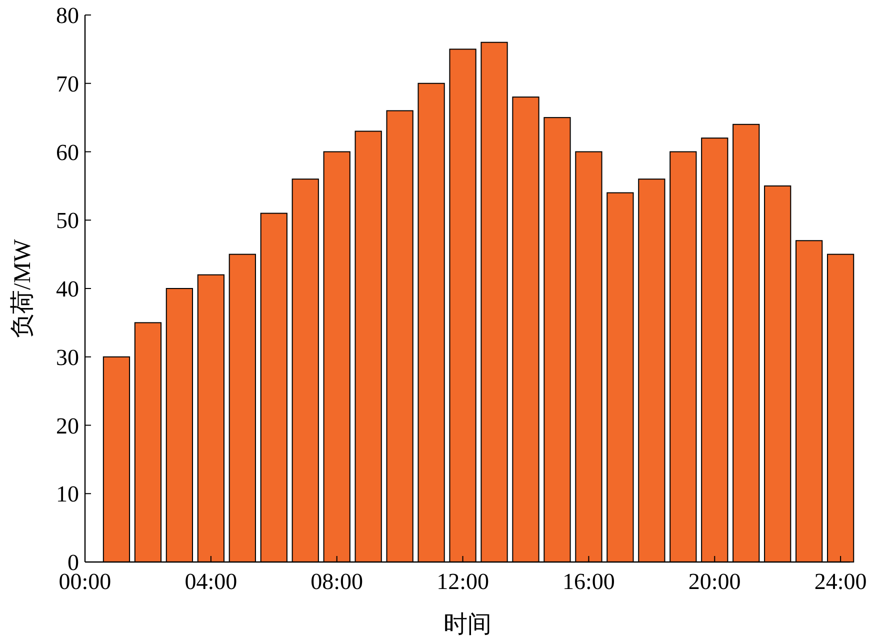 Image resolution: width=870 pixels, height=641 pixels. What do you see at coordinates (23, 288) in the screenshot?
I see `y-axis-title: 负荷/MW` at bounding box center [23, 288].